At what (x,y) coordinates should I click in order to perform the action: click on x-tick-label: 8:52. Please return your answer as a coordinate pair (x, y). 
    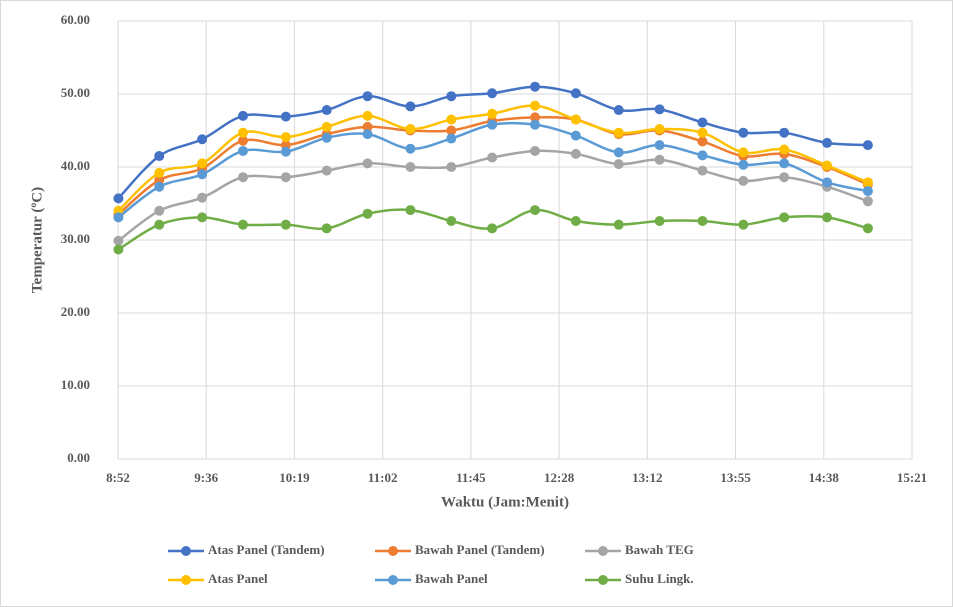
    Looking at the image, I should click on (118, 477).